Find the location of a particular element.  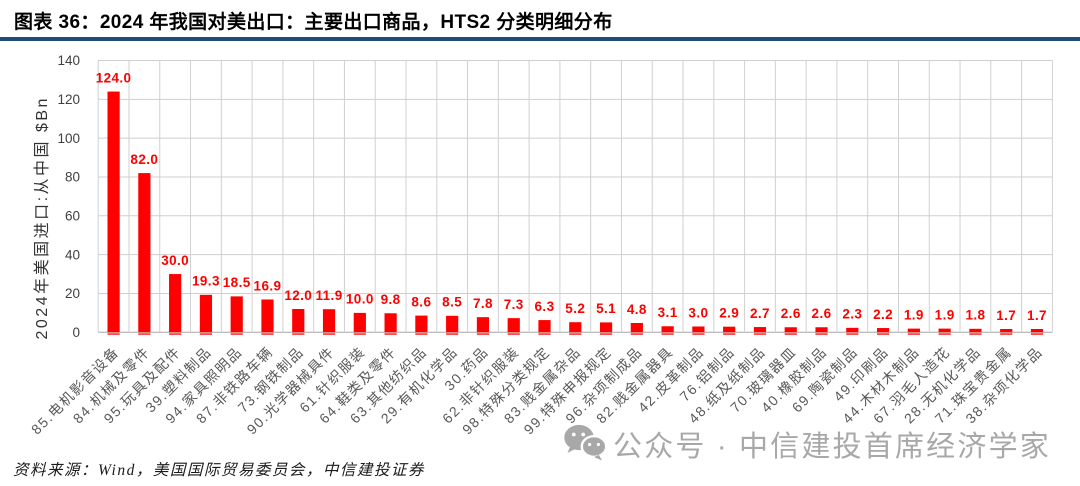

svg-text: 40 is located at coordinates (72, 254).